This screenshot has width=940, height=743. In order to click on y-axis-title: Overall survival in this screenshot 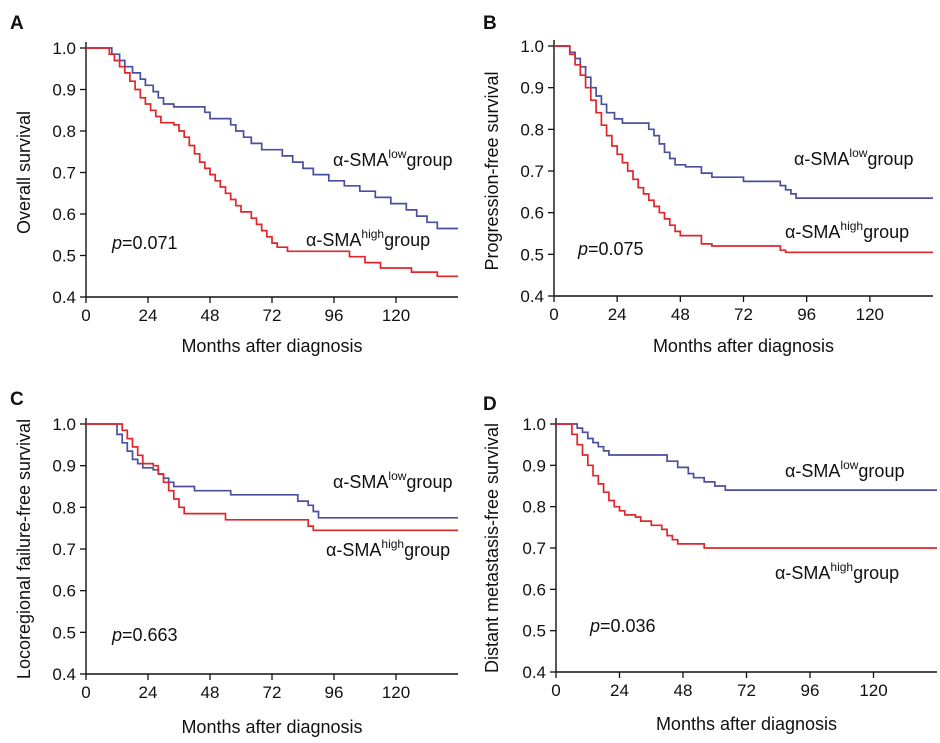, I will do `click(24, 172)`.